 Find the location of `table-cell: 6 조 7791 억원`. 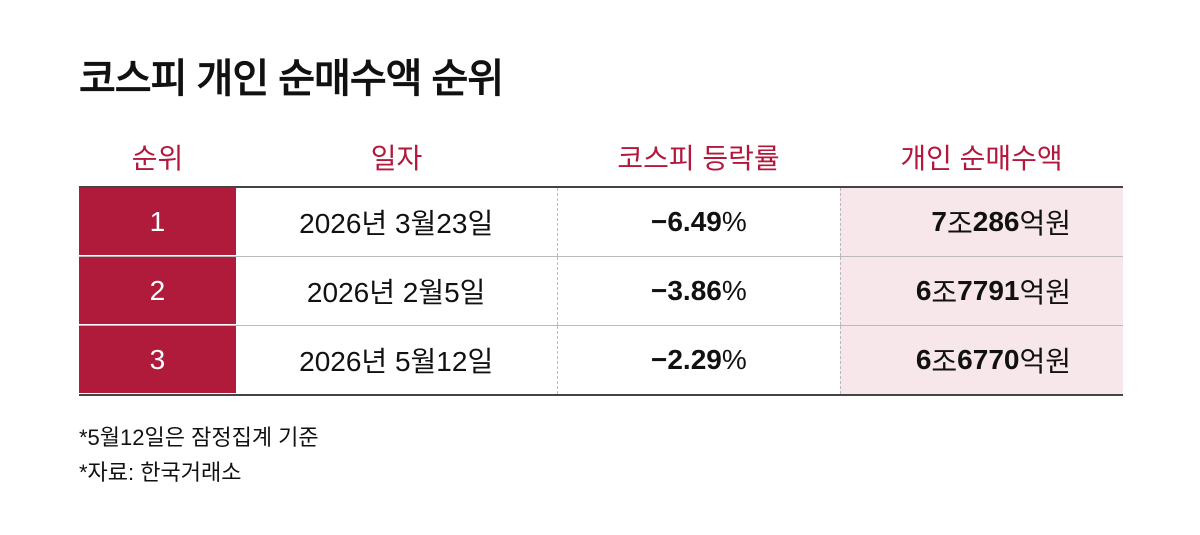

table-cell: 6 조 7791 억원 is located at coordinates (981, 291).